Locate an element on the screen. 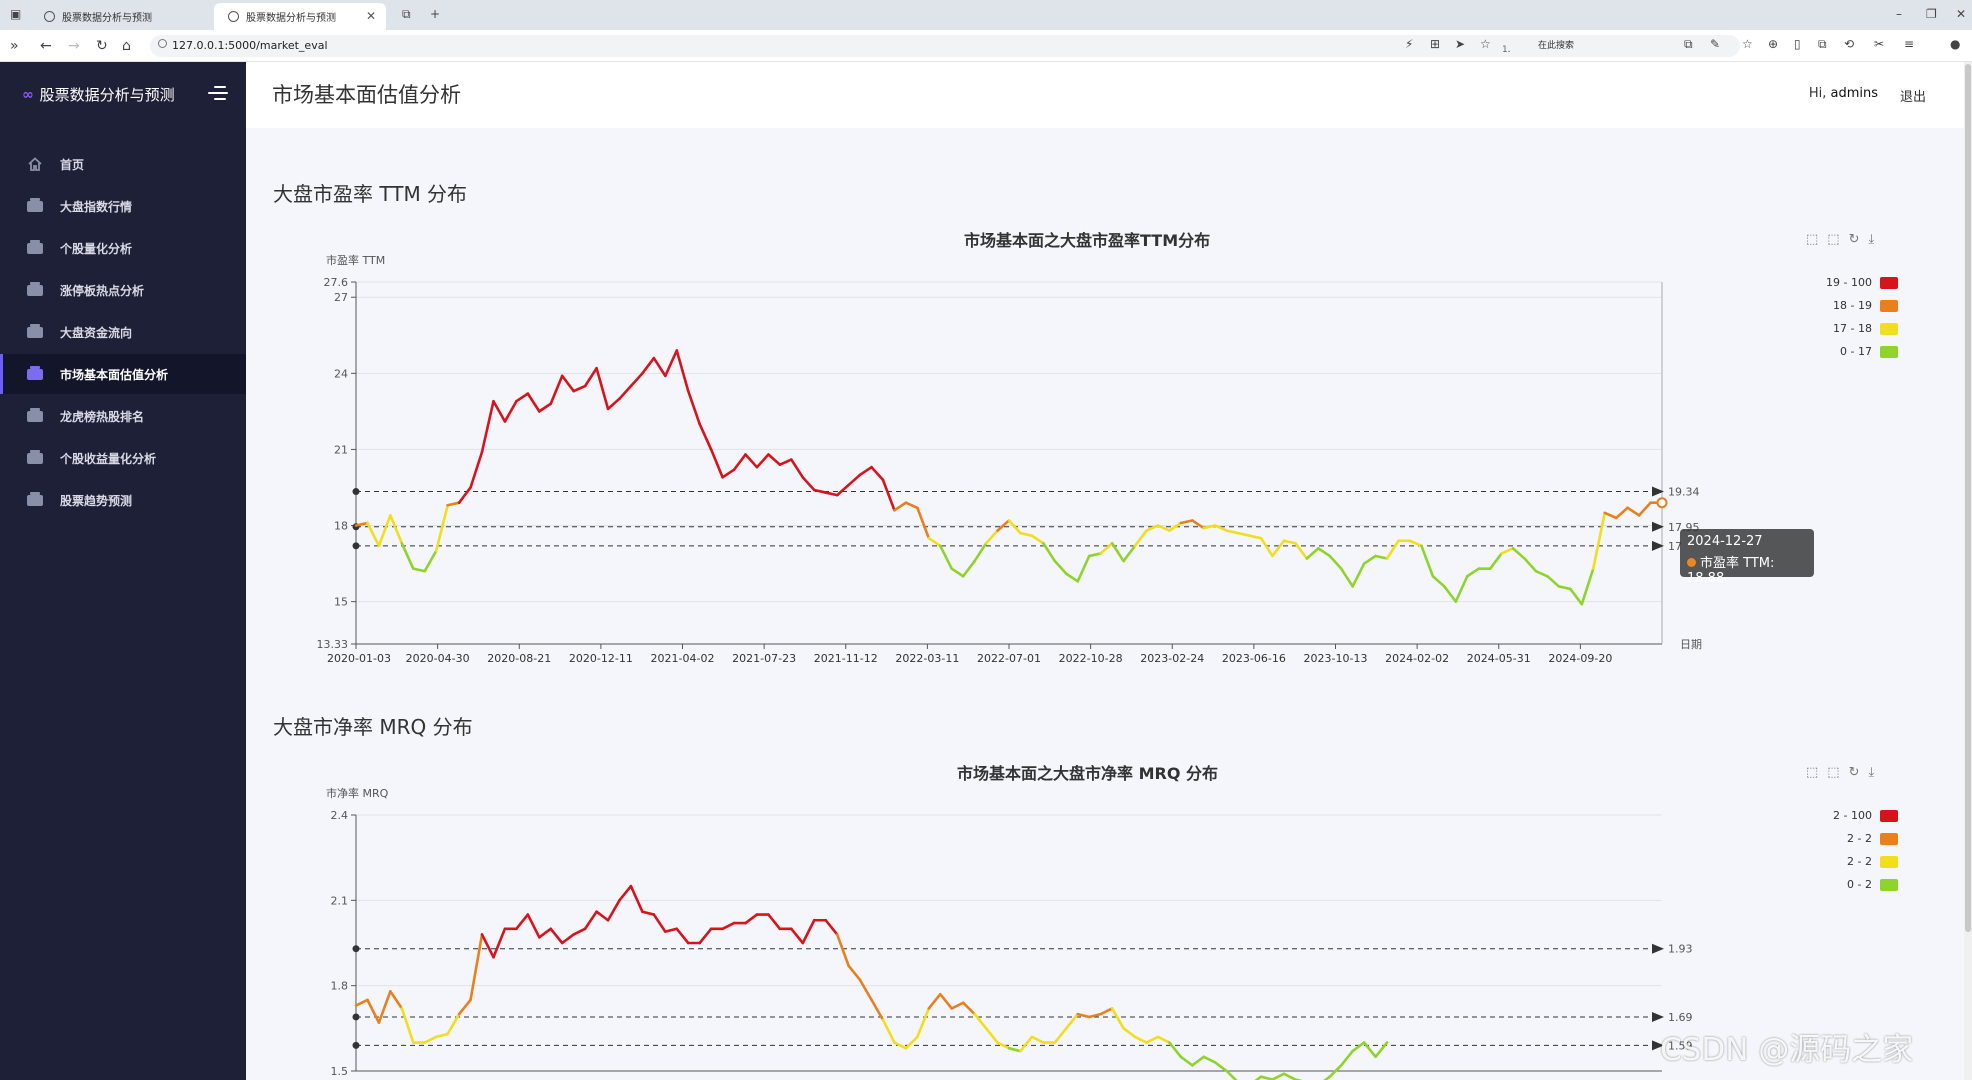  new-tab-icon: + is located at coordinates (435, 14).